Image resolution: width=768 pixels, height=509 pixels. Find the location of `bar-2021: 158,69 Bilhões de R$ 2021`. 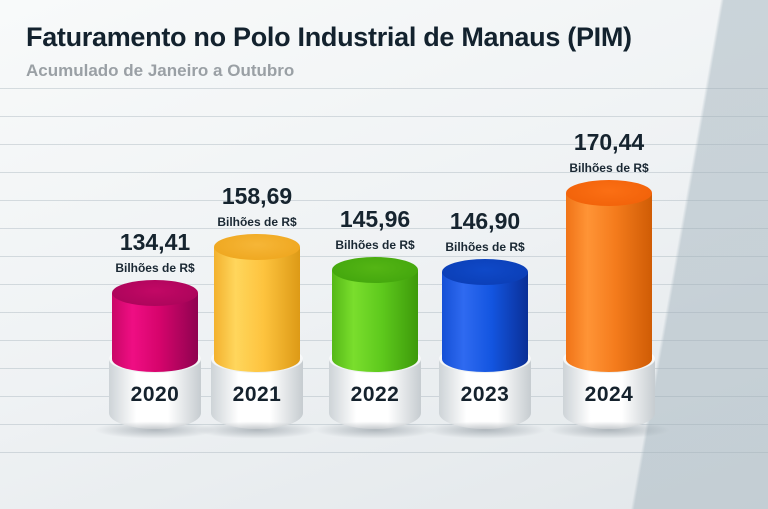

bar-2021: 158,69 Bilhões de R$ 2021 is located at coordinates (257, 311).